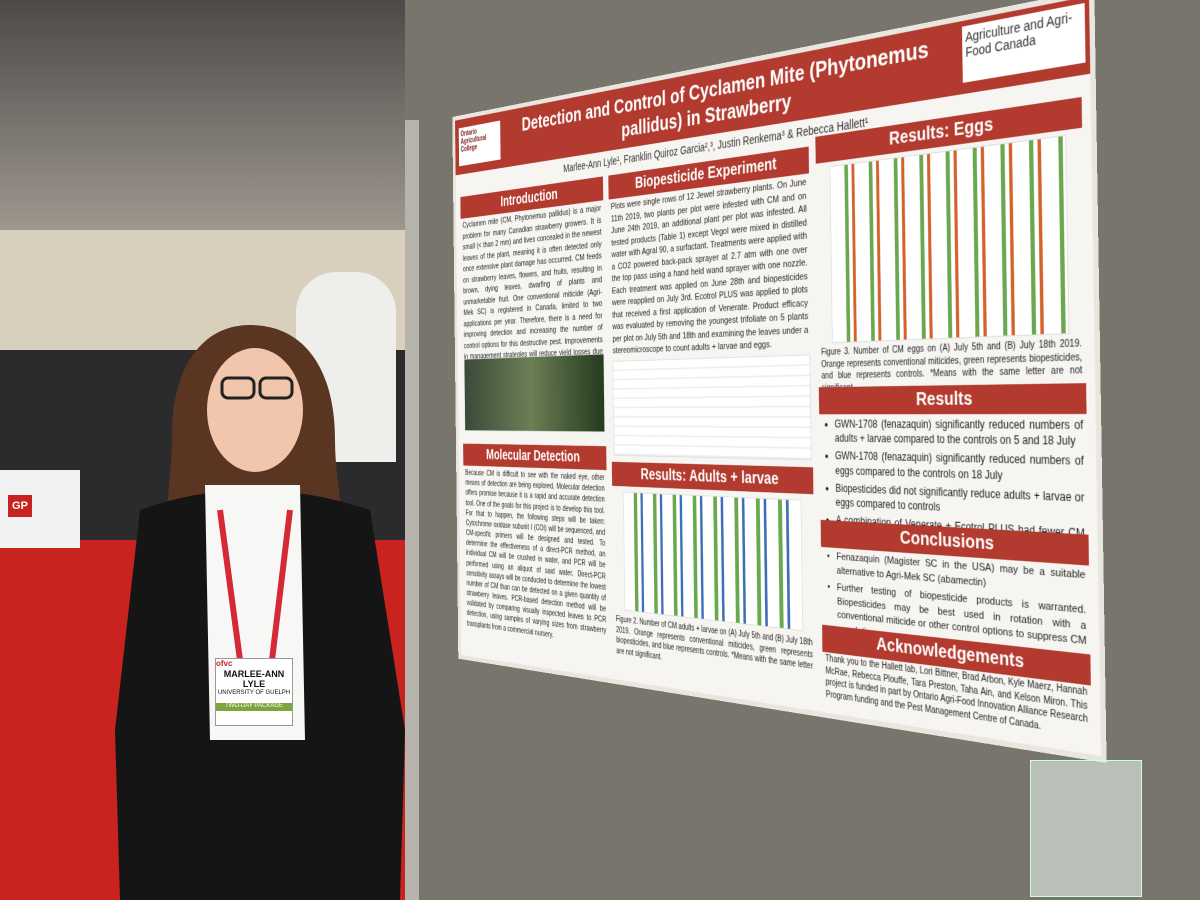  Describe the element at coordinates (534, 457) in the screenshot. I see `section-heading: Molecular Detection` at that location.